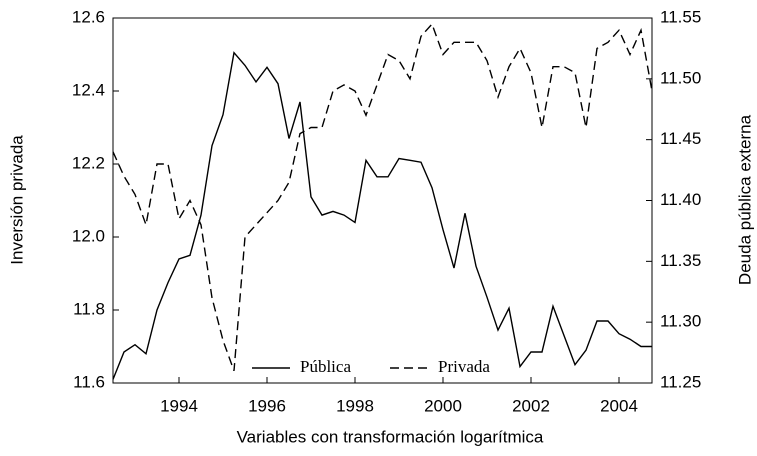 The width and height of the screenshot is (757, 456). What do you see at coordinates (89, 381) in the screenshot?
I see `y-tick-label: 11.6` at bounding box center [89, 381].